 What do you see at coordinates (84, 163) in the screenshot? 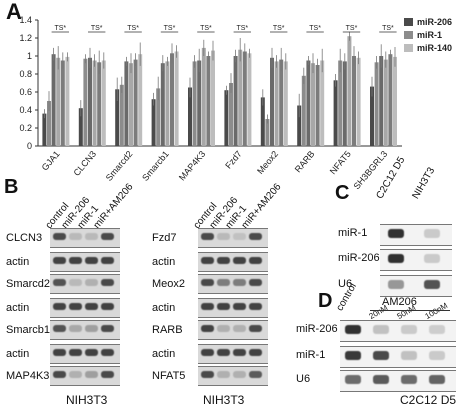
I see `category-label: CLCN3` at bounding box center [84, 163].